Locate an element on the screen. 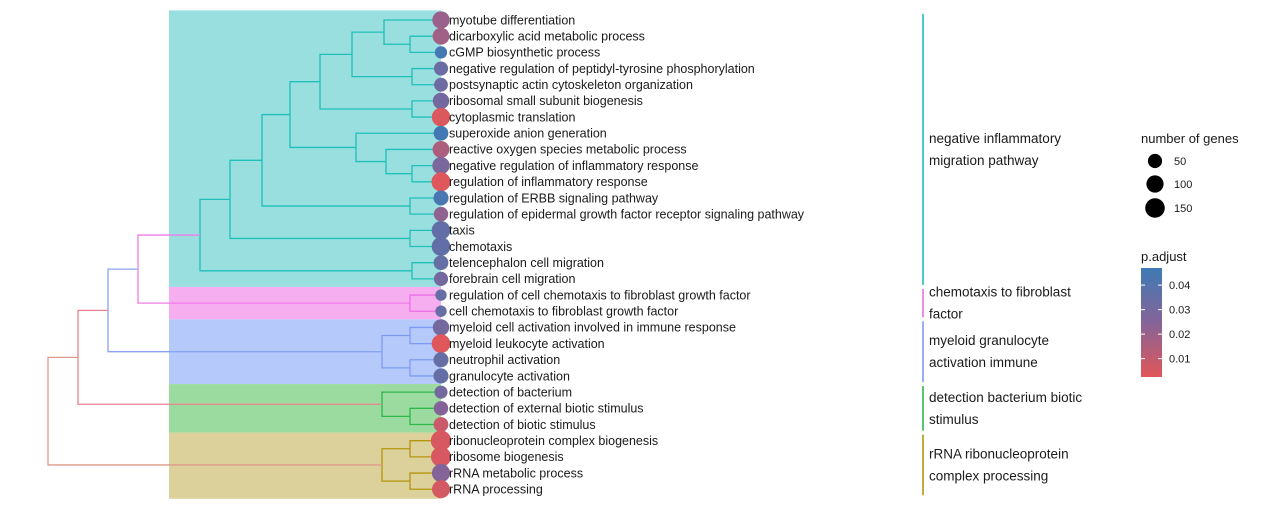 The width and height of the screenshot is (1280, 515). cluster-label: chemotaxis to fibroblast is located at coordinates (1000, 292).